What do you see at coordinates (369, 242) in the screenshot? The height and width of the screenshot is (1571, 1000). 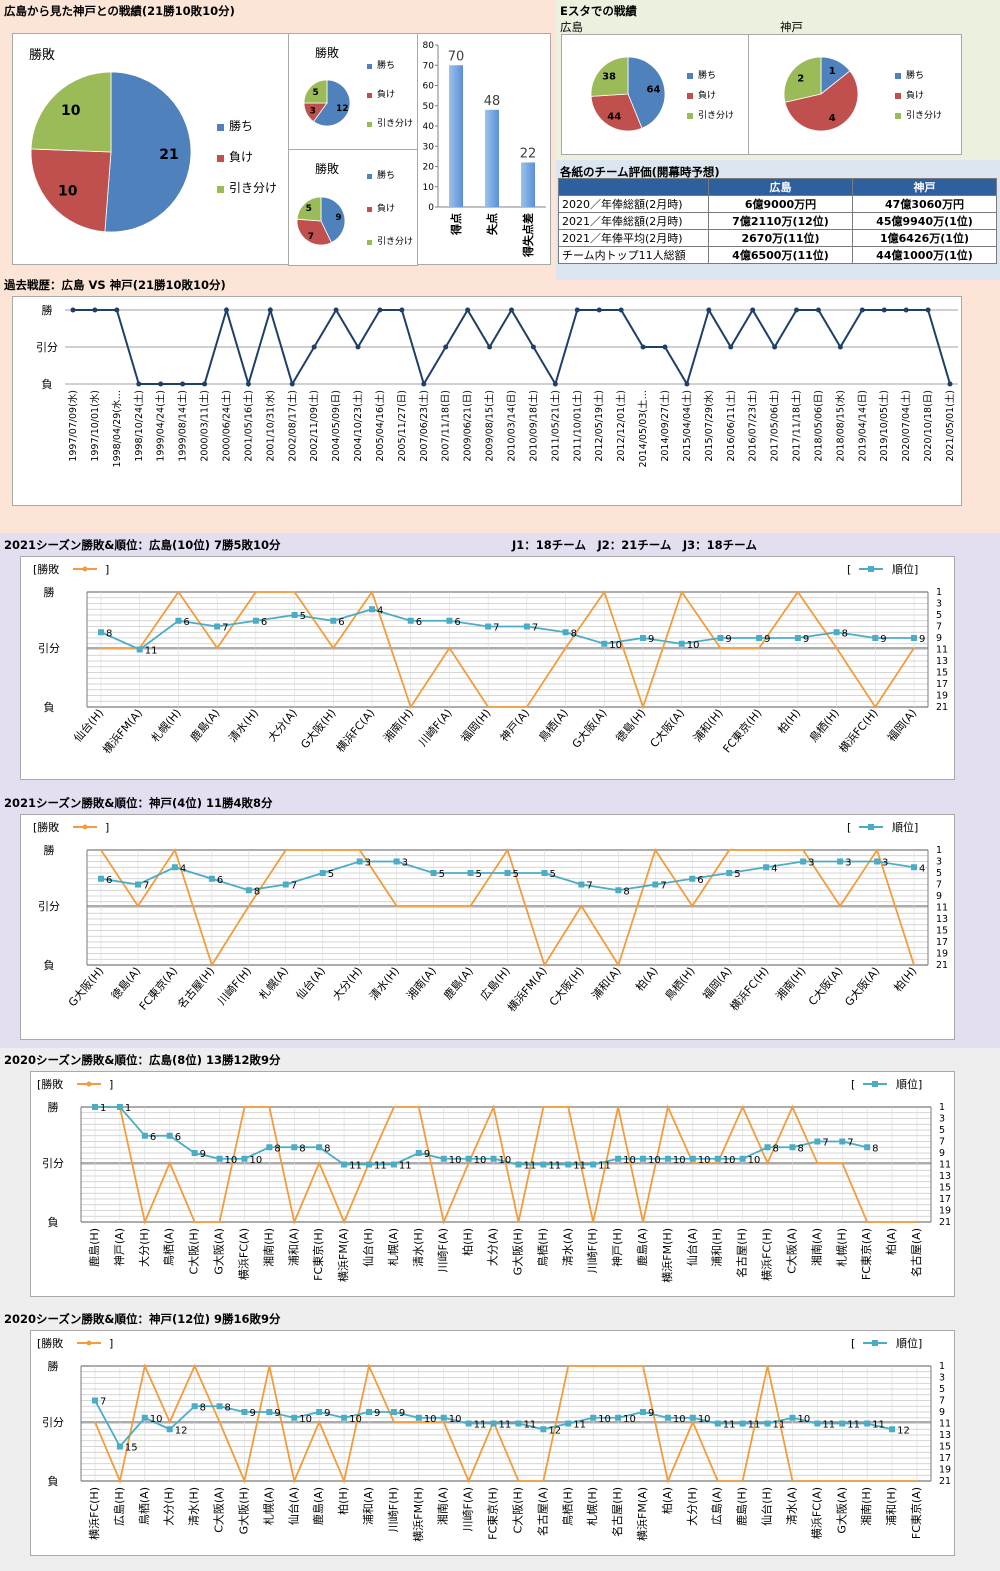 I see `legend-swatch` at bounding box center [369, 242].